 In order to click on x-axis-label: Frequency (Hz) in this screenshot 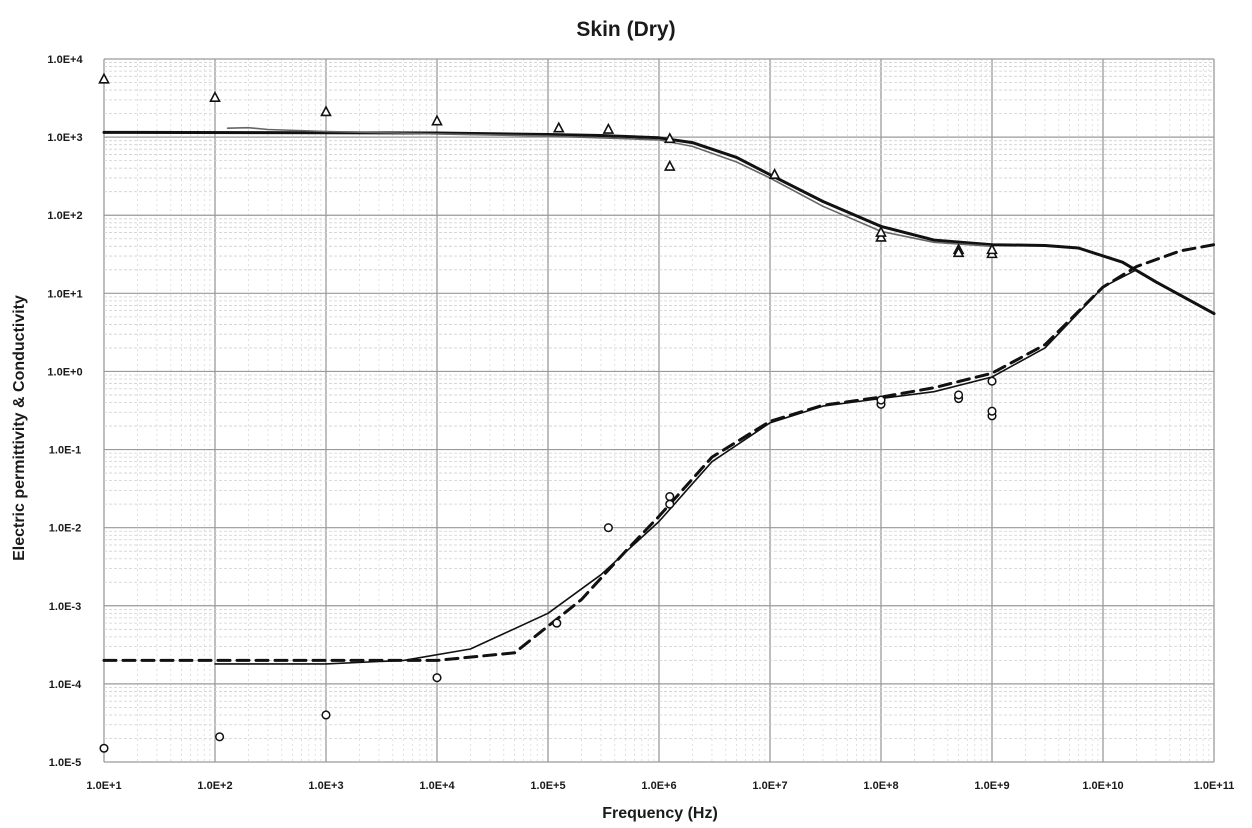, I will do `click(660, 813)`.